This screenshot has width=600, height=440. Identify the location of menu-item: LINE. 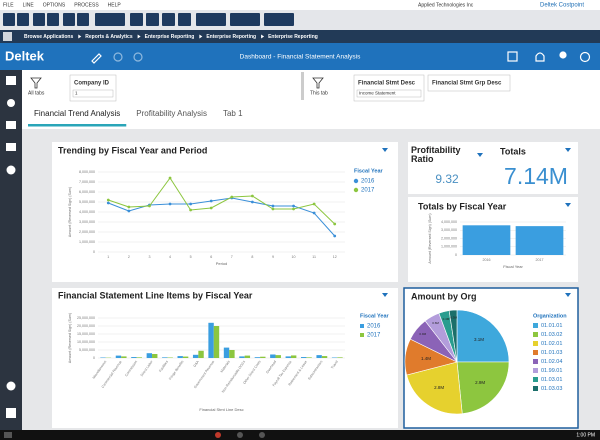
(29, 5).